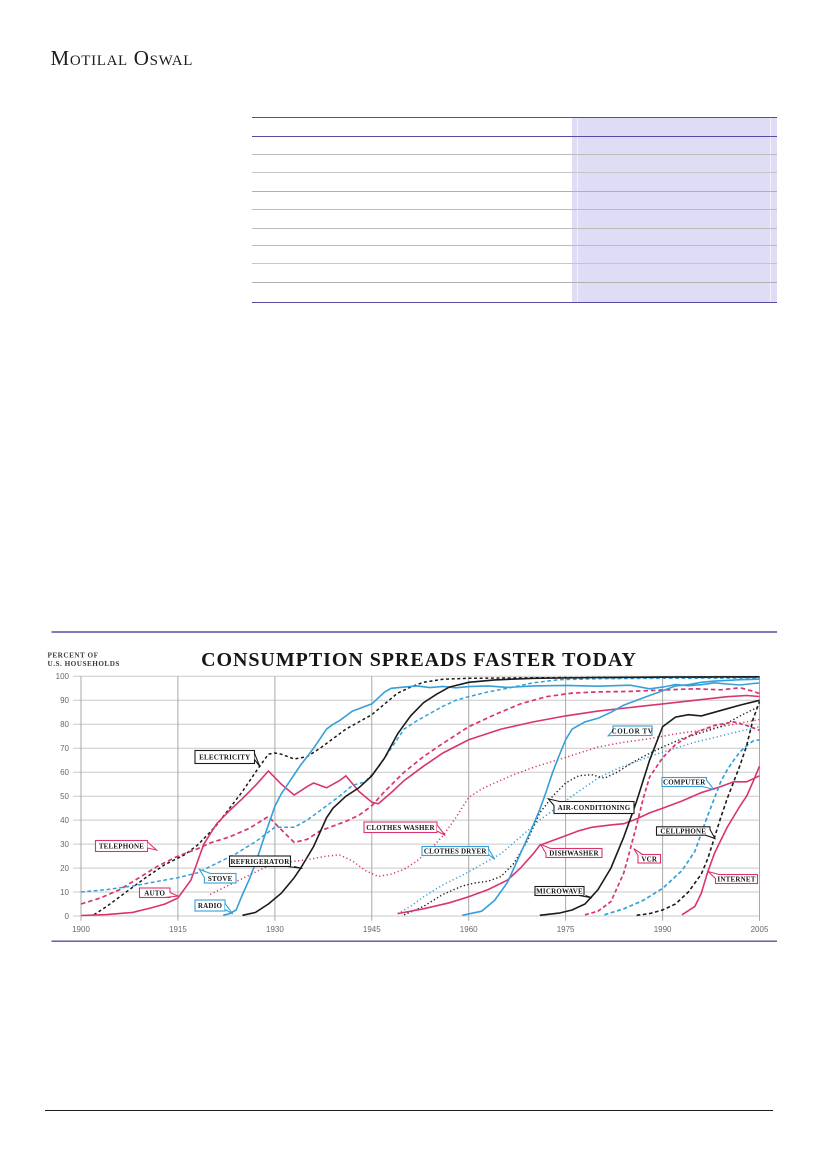 The image size is (827, 1169). I want to click on svg-text: 60, so click(64, 772).